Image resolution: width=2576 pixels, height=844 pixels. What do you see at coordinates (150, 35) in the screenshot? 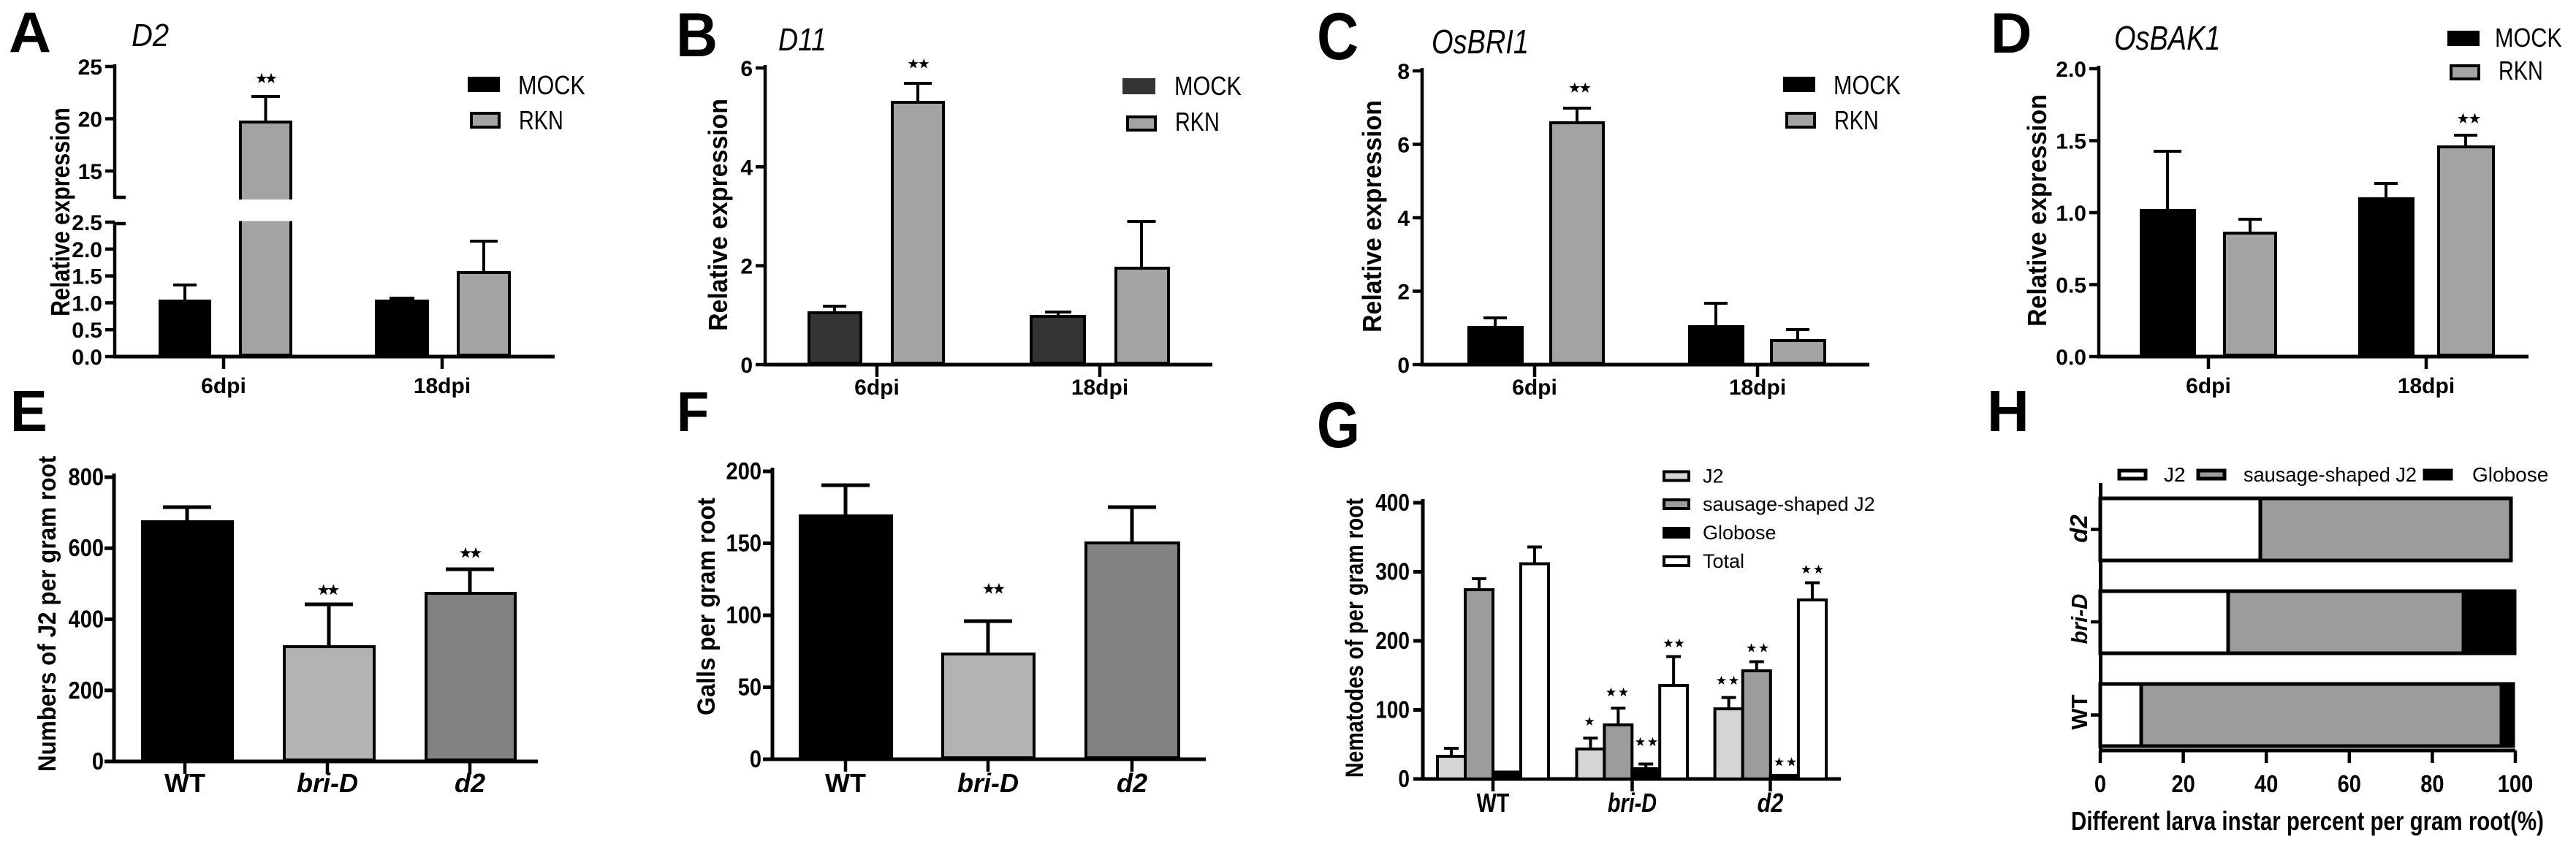
I see `svg-text: D2` at bounding box center [150, 35].